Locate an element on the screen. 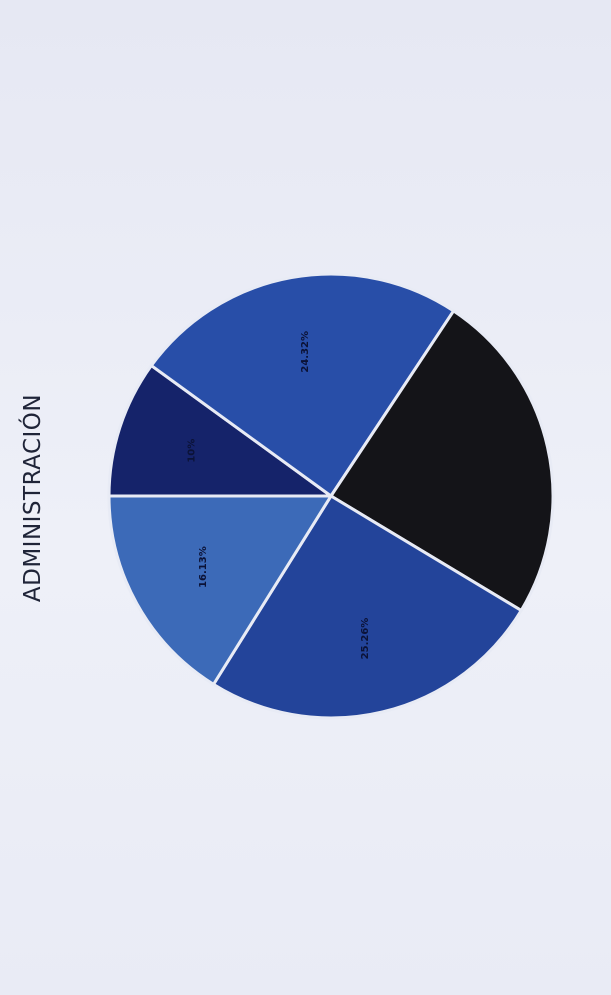 The height and width of the screenshot is (995, 611). pie-slice-label-0: 10% is located at coordinates (192, 451).